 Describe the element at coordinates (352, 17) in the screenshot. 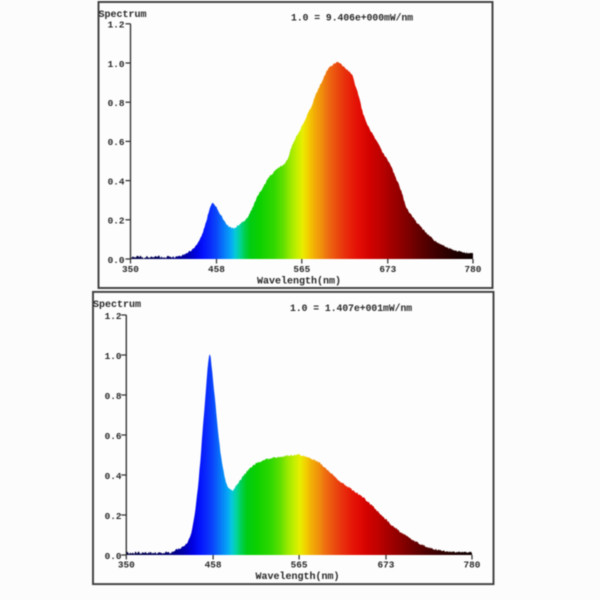

I see `svg-text: 1.0 = 9.406e+000mW/nm` at that location.